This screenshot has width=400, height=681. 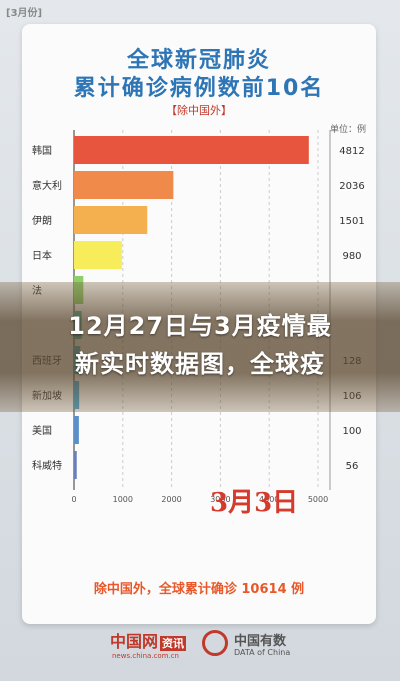 What do you see at coordinates (269, 499) in the screenshot?
I see `x-tick-label: 4000` at bounding box center [269, 499].